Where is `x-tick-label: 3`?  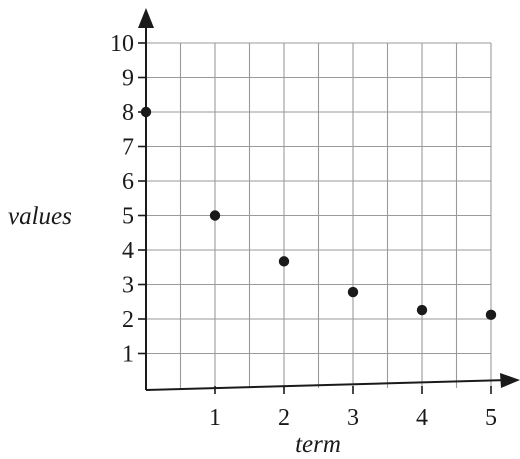
x-tick-label: 3 is located at coordinates (353, 418).